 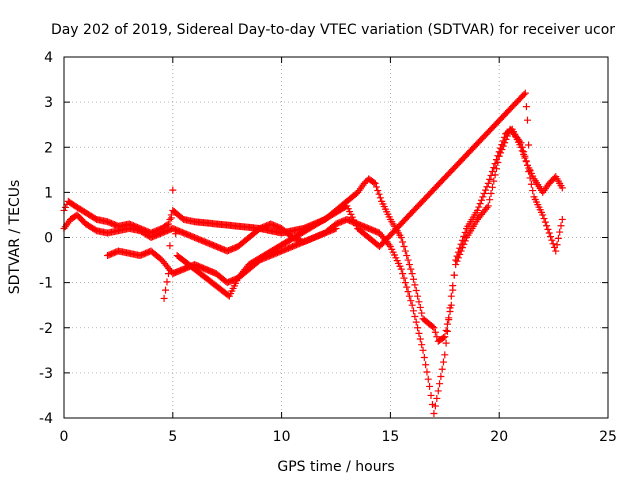 What do you see at coordinates (390, 437) in the screenshot?
I see `x-tick-label: 15` at bounding box center [390, 437].